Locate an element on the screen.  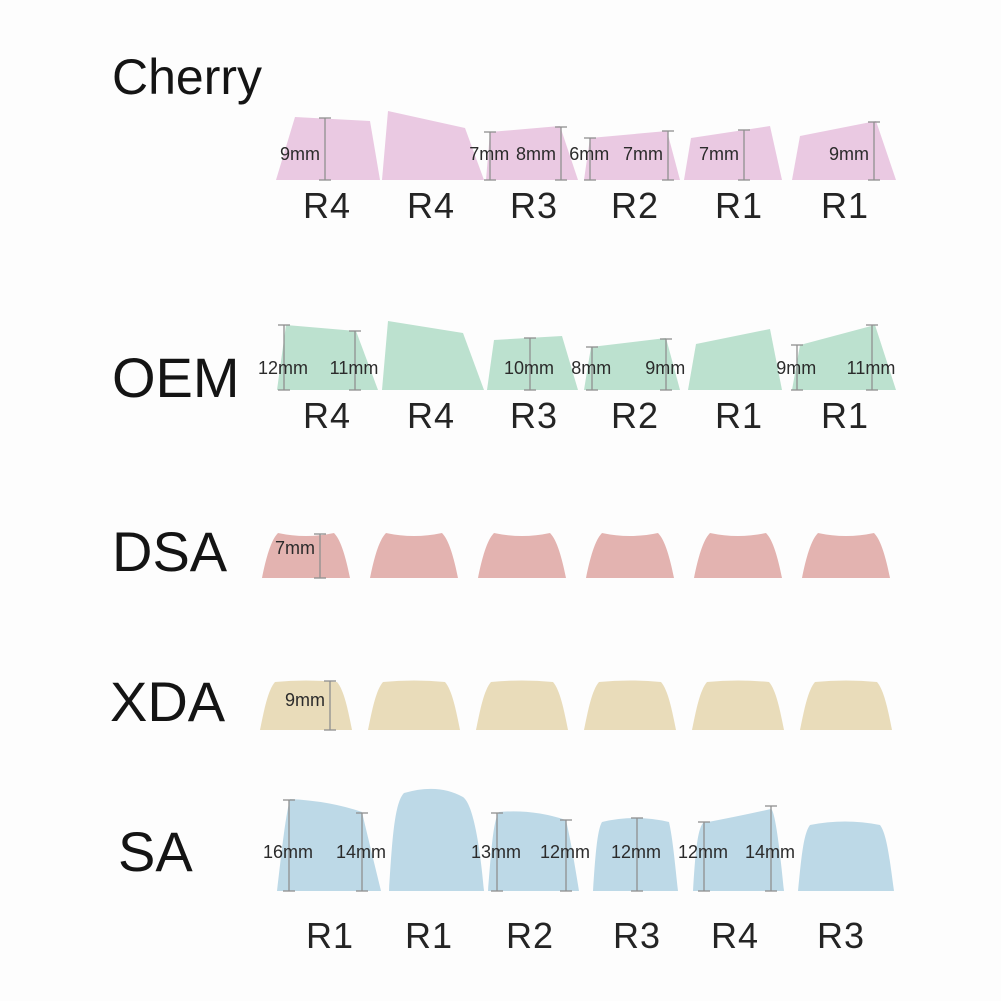
row-label-cherry-3: R3 is located at coordinates (534, 205).